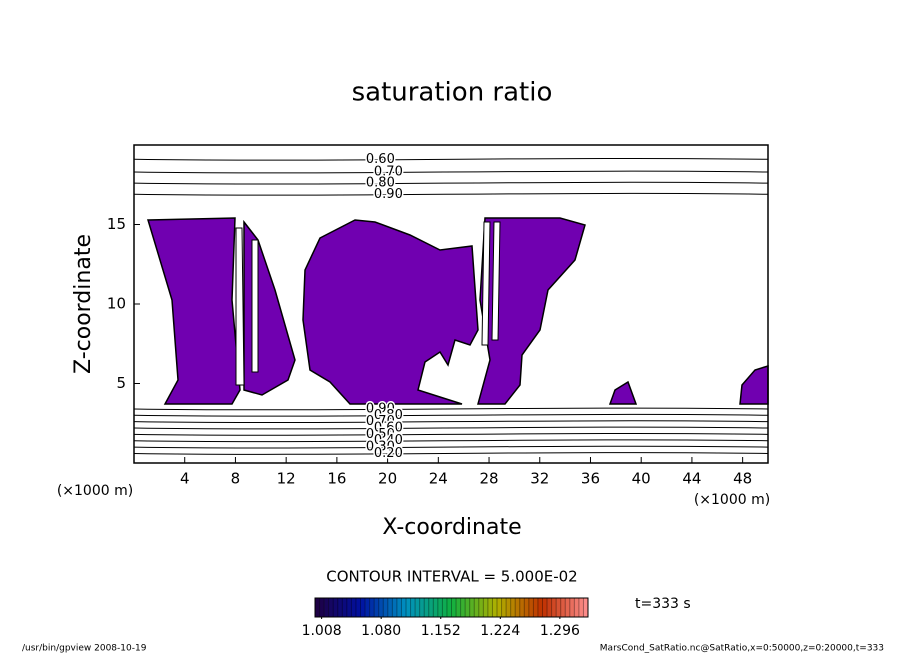  What do you see at coordinates (380, 159) in the screenshot?
I see `contour-label: 0.60` at bounding box center [380, 159].